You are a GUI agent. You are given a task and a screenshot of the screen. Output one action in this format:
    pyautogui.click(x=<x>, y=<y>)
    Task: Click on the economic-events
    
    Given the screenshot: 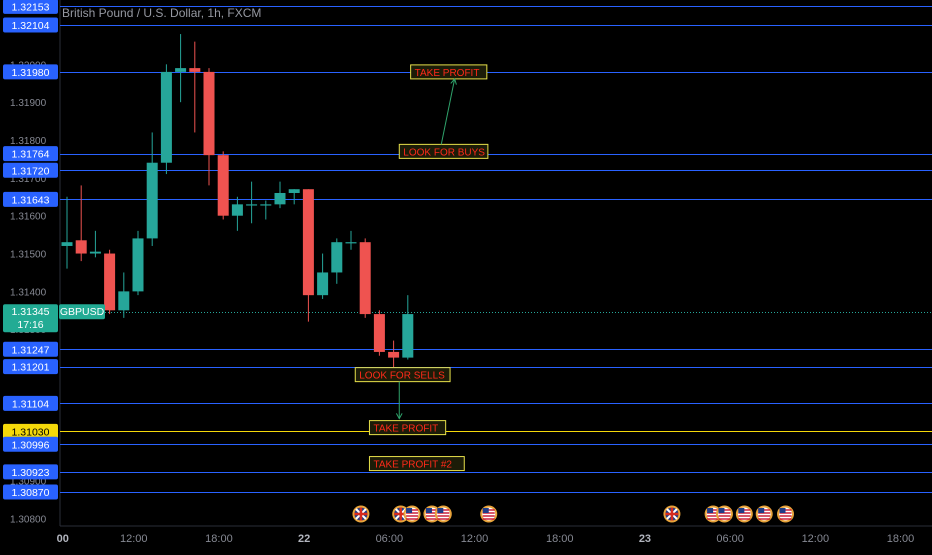 What is the action you would take?
    pyautogui.click(x=573, y=514)
    